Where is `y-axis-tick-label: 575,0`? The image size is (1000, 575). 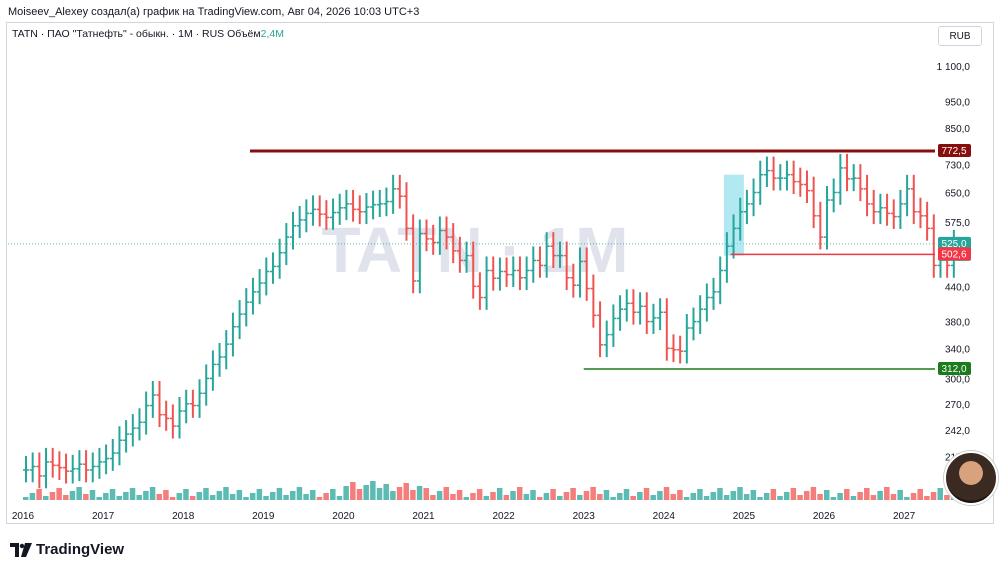 y-axis-tick-label: 575,0 is located at coordinates (957, 223).